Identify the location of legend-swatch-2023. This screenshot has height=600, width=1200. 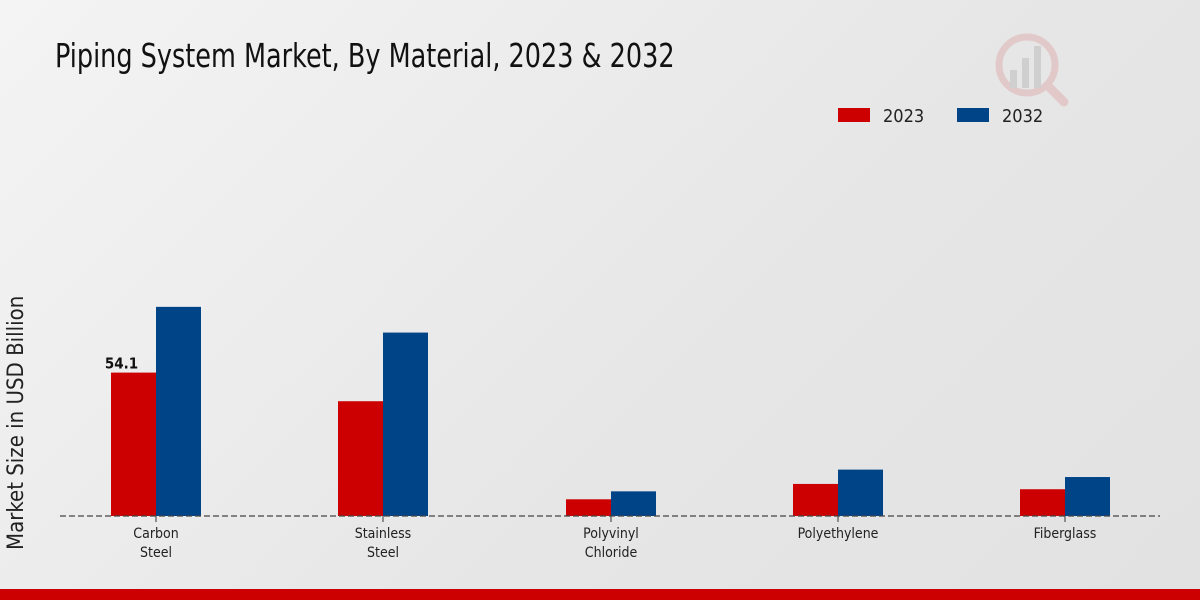
(854, 115).